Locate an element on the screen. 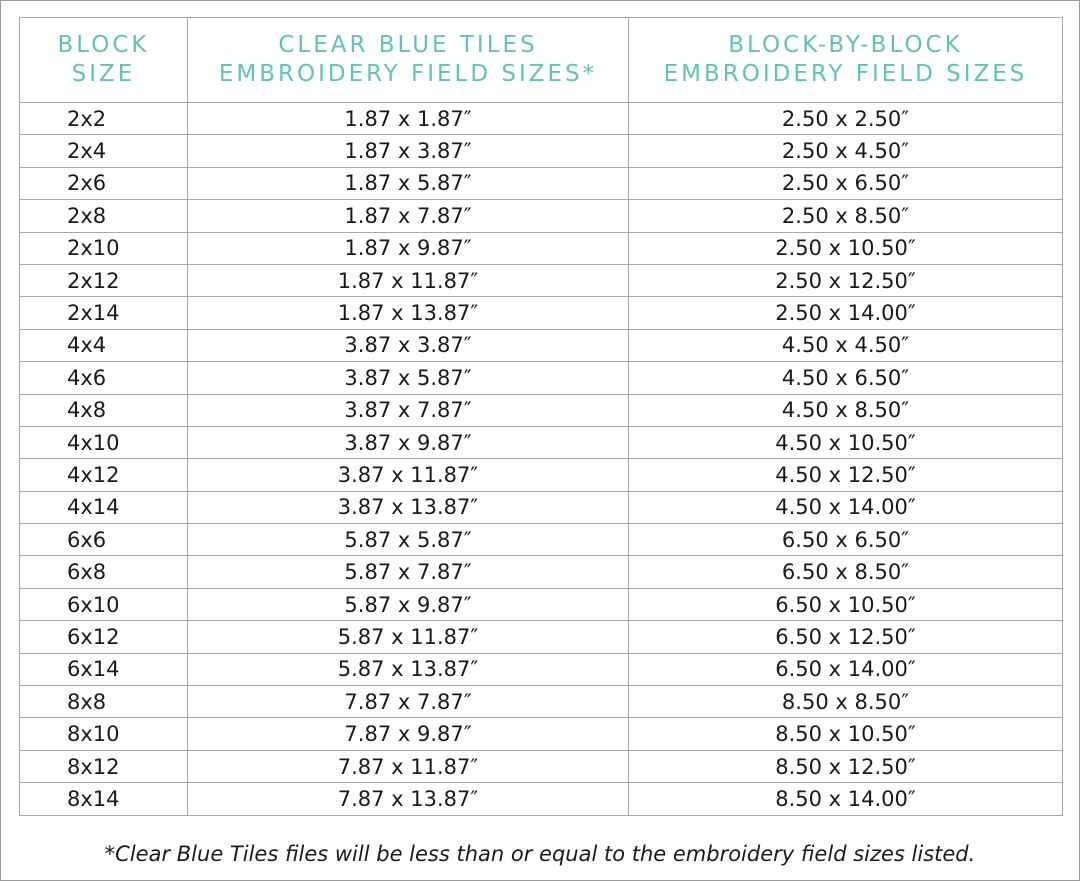  block-size-cell: 8x12 is located at coordinates (103, 766).